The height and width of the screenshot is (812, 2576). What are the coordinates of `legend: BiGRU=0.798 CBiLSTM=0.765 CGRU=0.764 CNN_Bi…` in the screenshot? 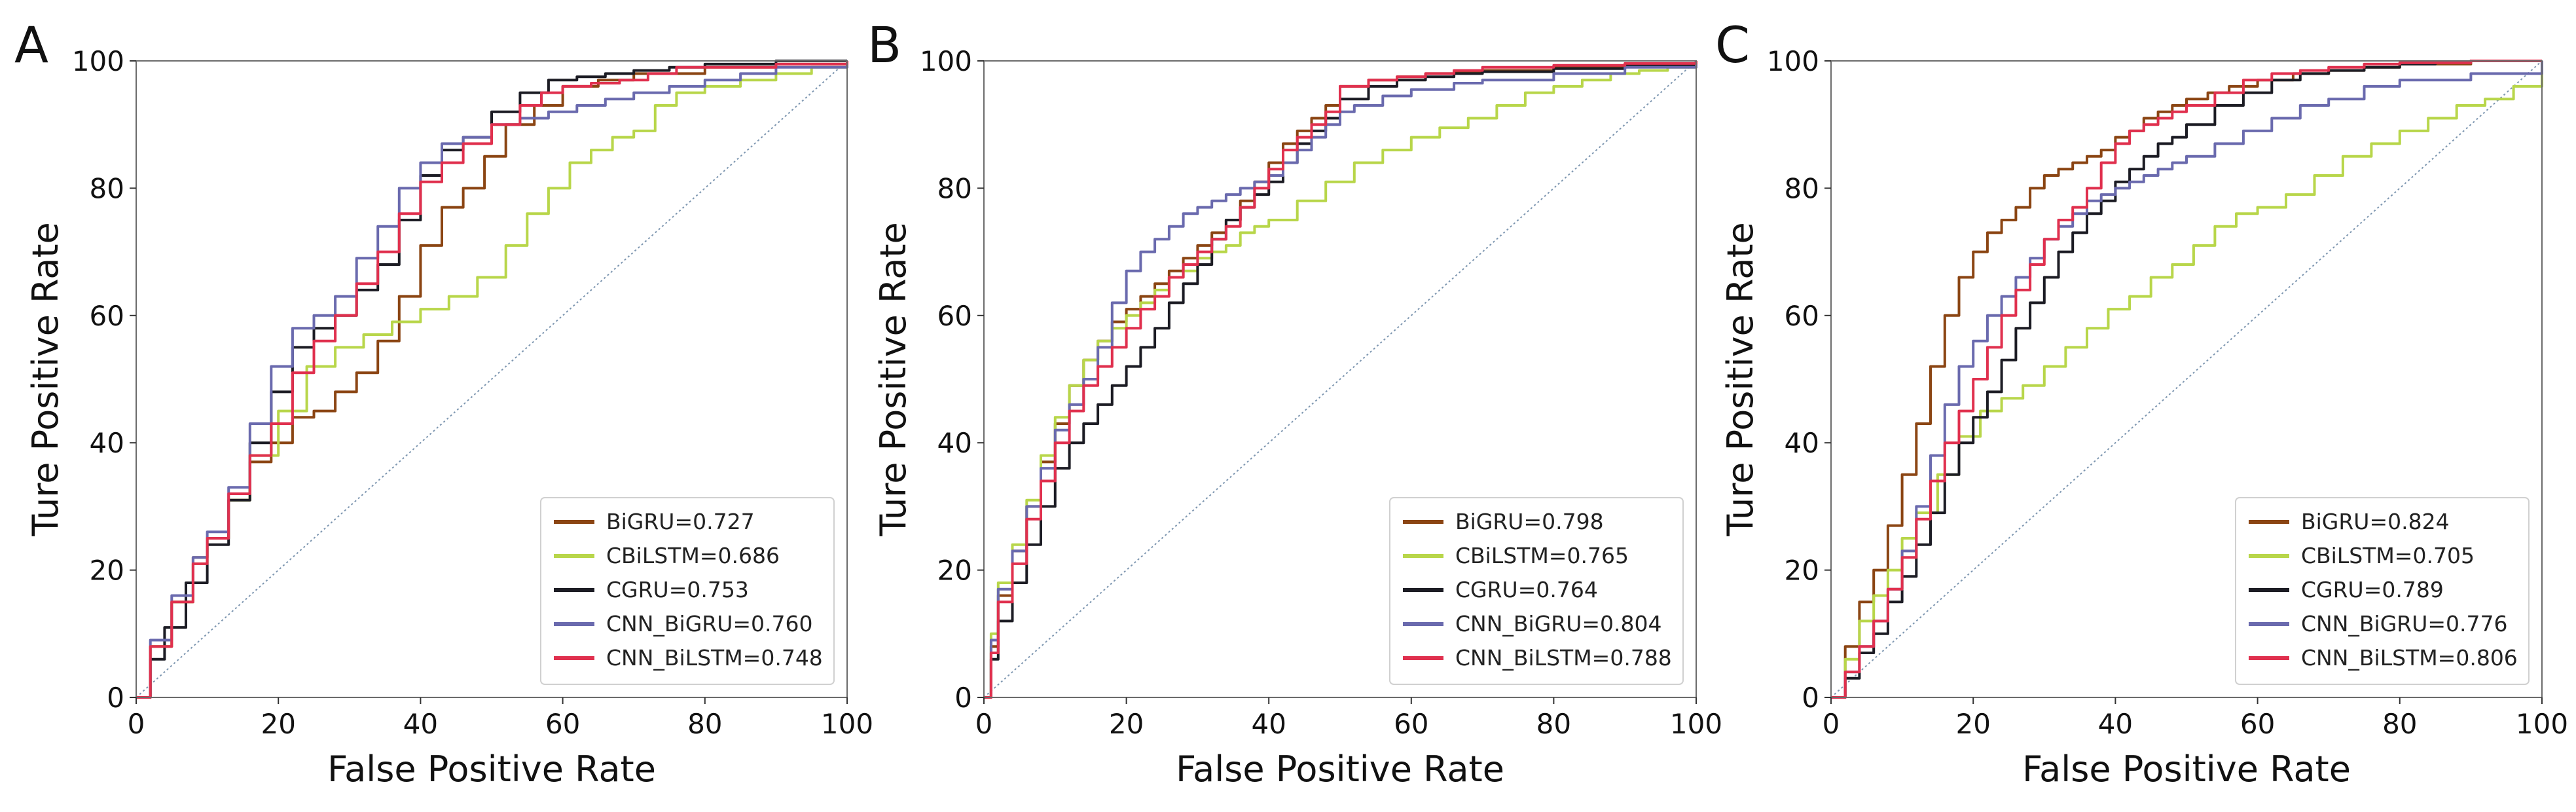 It's located at (1536, 591).